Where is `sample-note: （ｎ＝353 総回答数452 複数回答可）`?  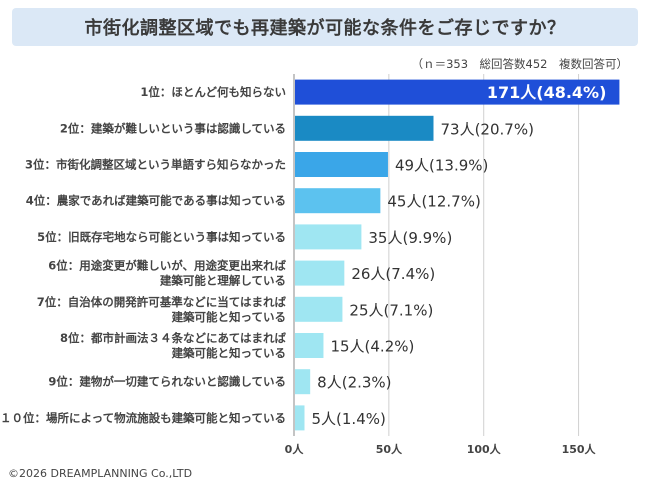 sample-note: （ｎ＝353 総回答数452 複数回答可） is located at coordinates (519, 64).